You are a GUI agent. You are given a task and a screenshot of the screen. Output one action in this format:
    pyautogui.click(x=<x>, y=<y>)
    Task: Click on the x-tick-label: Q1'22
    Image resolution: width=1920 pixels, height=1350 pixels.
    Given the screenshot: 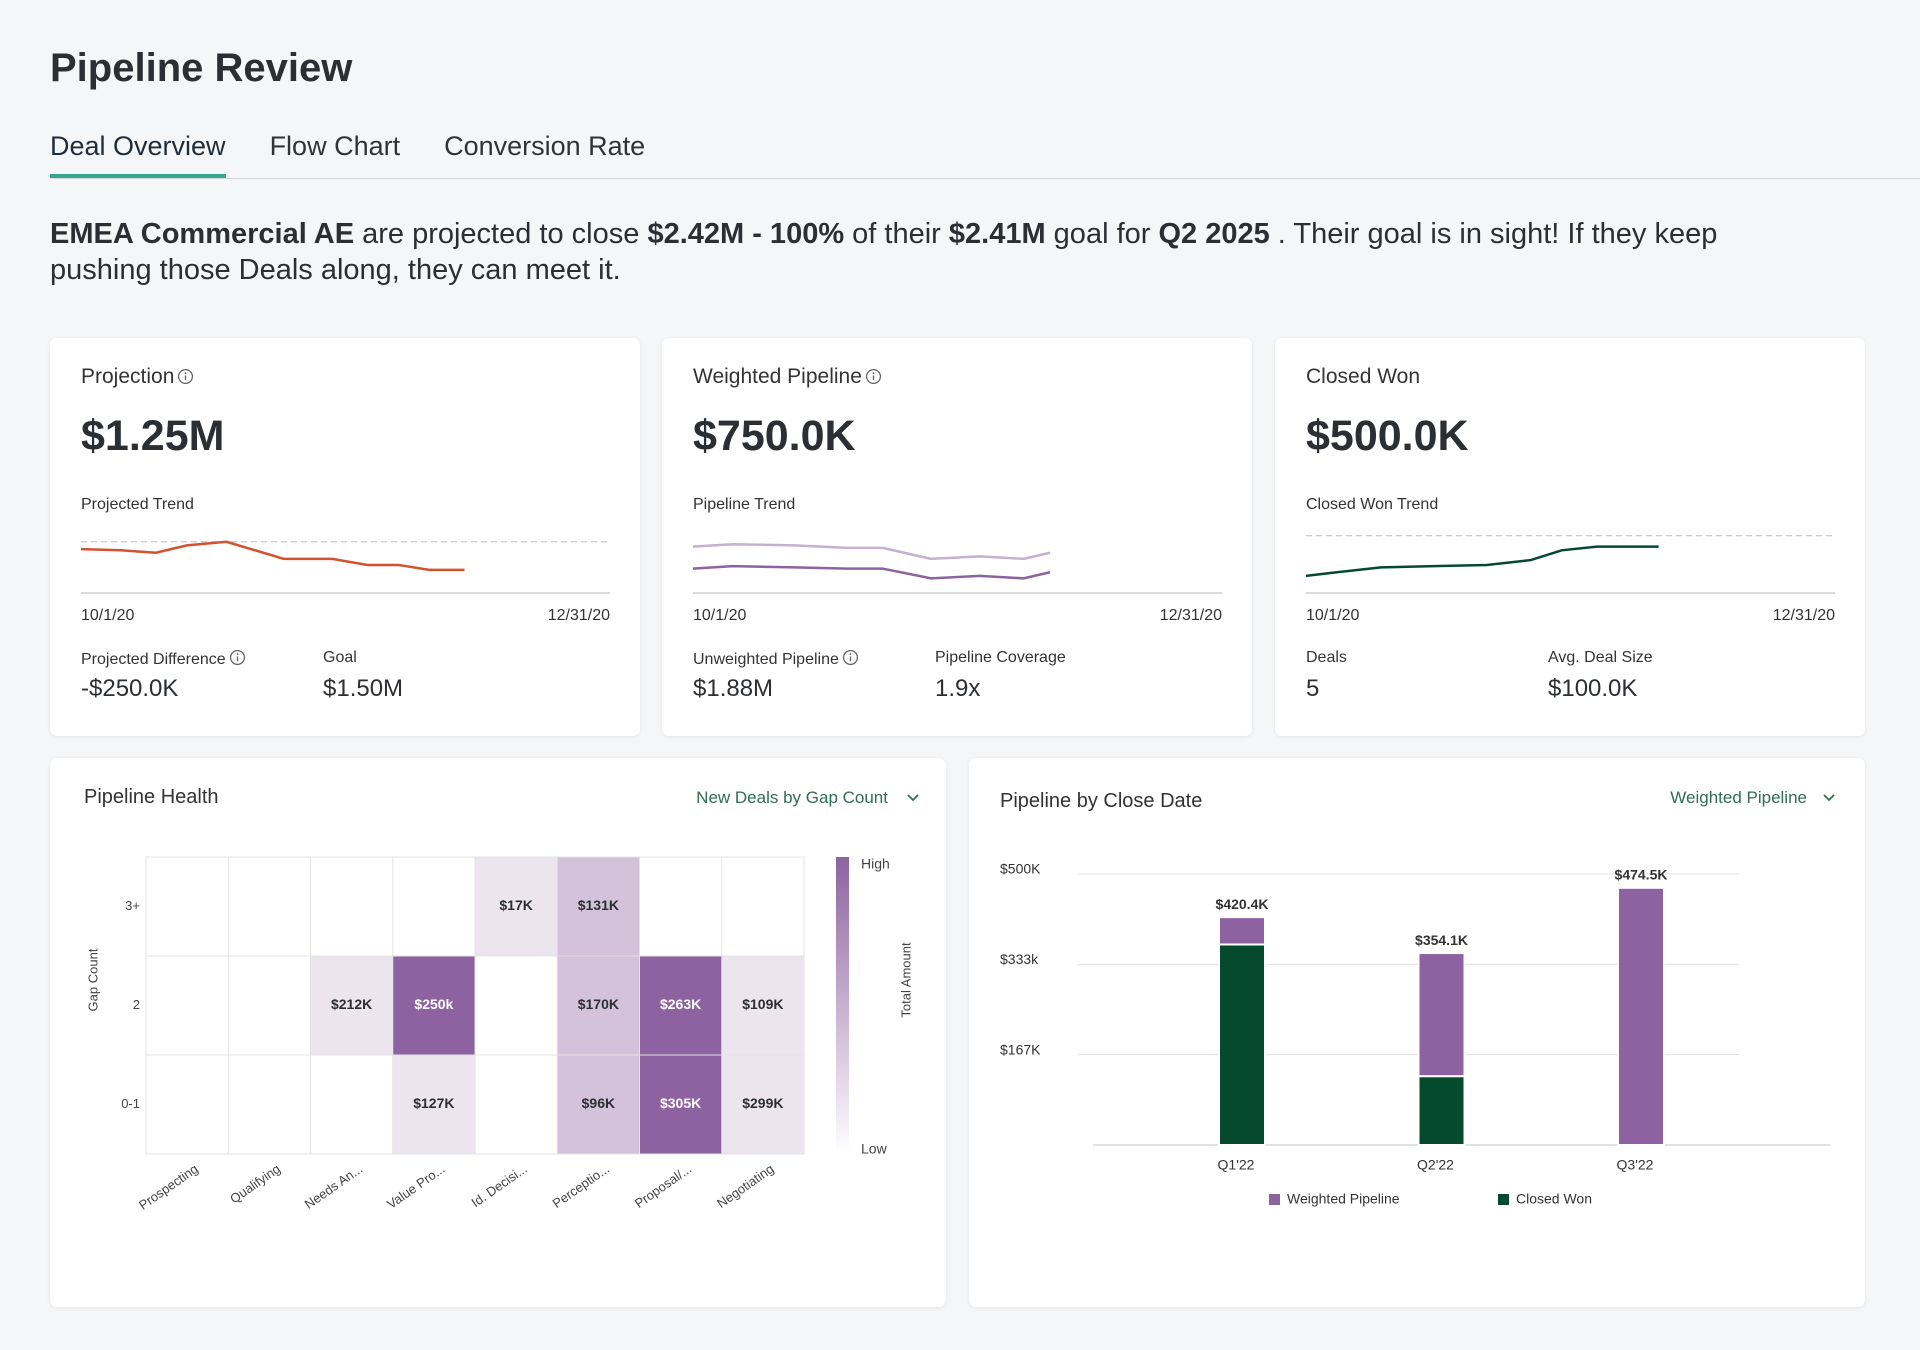 What is the action you would take?
    pyautogui.click(x=1236, y=1165)
    